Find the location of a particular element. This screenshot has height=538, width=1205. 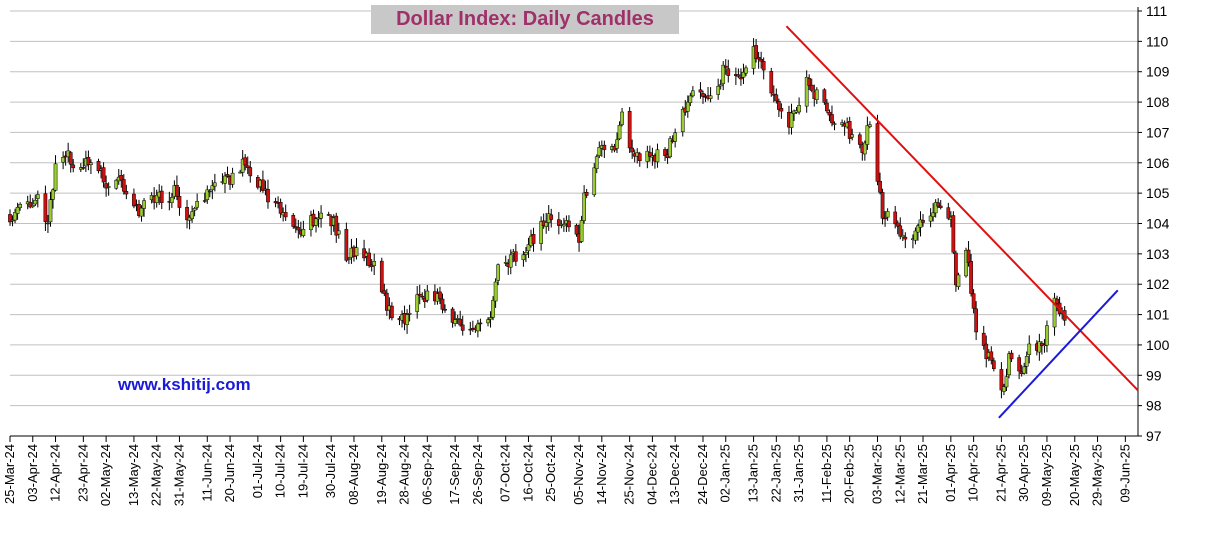

x-tick-label: 12-Mar-25 is located at coordinates (899, 474).